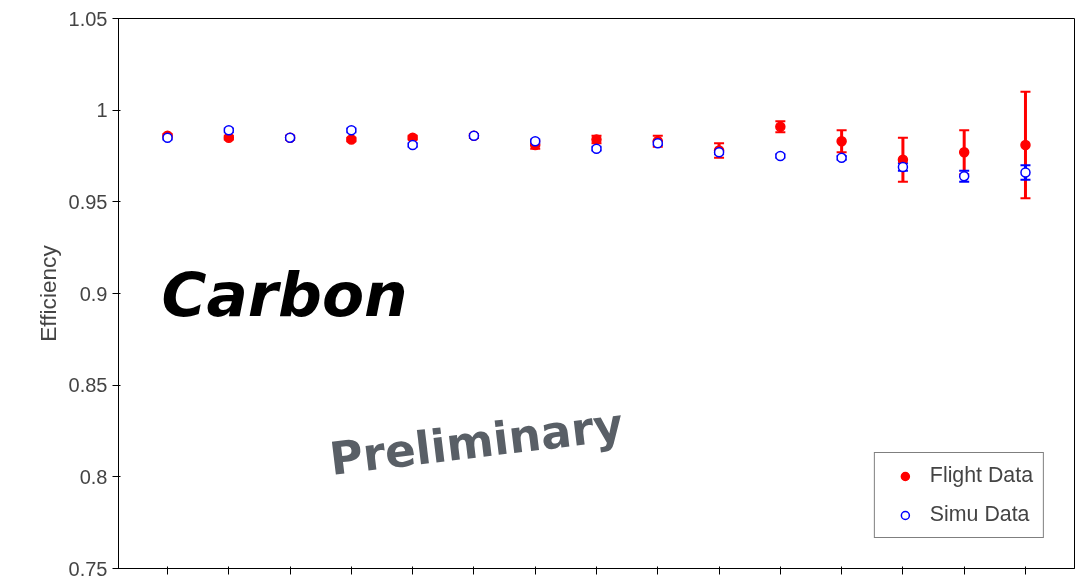 This screenshot has height=588, width=1080. I want to click on y-tick-label: 1, so click(102, 110).